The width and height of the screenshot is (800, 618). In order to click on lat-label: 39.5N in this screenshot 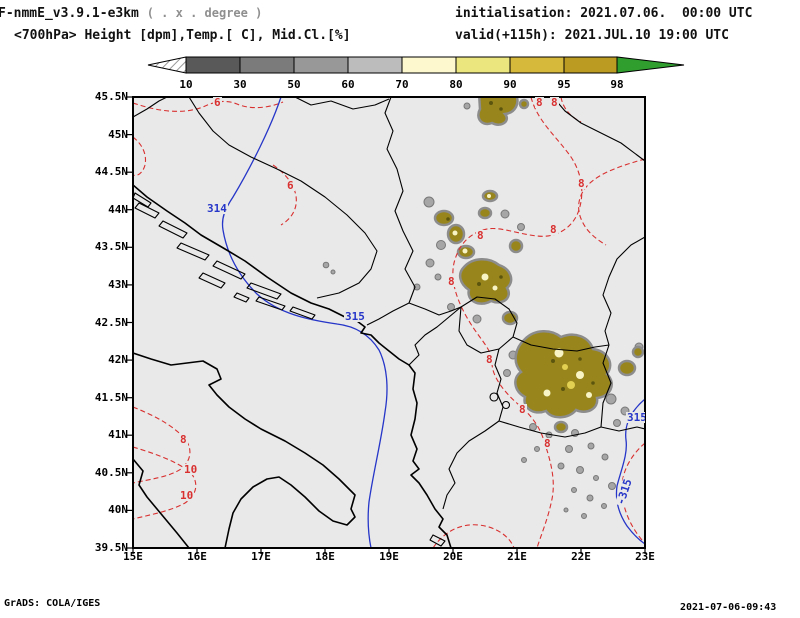, I will do `click(111, 547)`.